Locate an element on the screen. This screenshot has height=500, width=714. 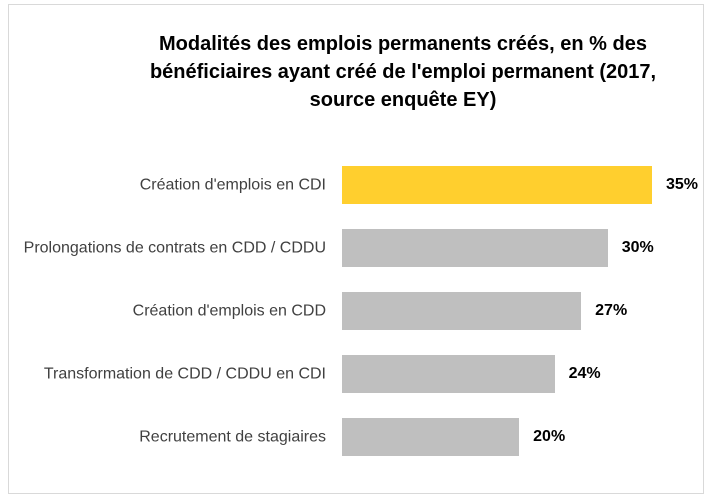
value-label: 24% is located at coordinates (584, 373).